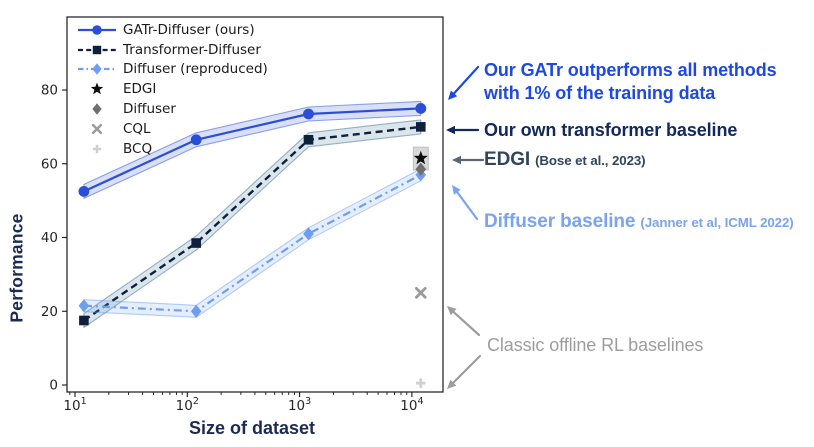 This screenshot has width=814, height=447. Describe the element at coordinates (172, 129) in the screenshot. I see `legend-item-cql: CQL` at that location.